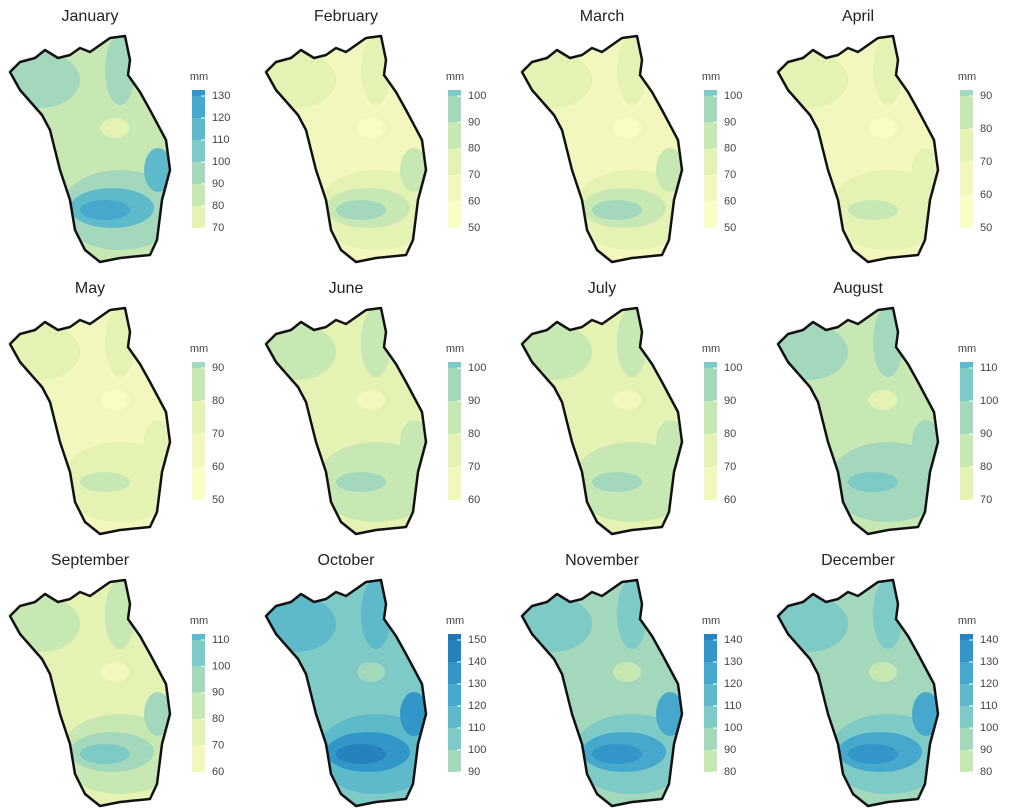 This screenshot has width=1009, height=808. What do you see at coordinates (602, 288) in the screenshot?
I see `panel-title: July` at bounding box center [602, 288].